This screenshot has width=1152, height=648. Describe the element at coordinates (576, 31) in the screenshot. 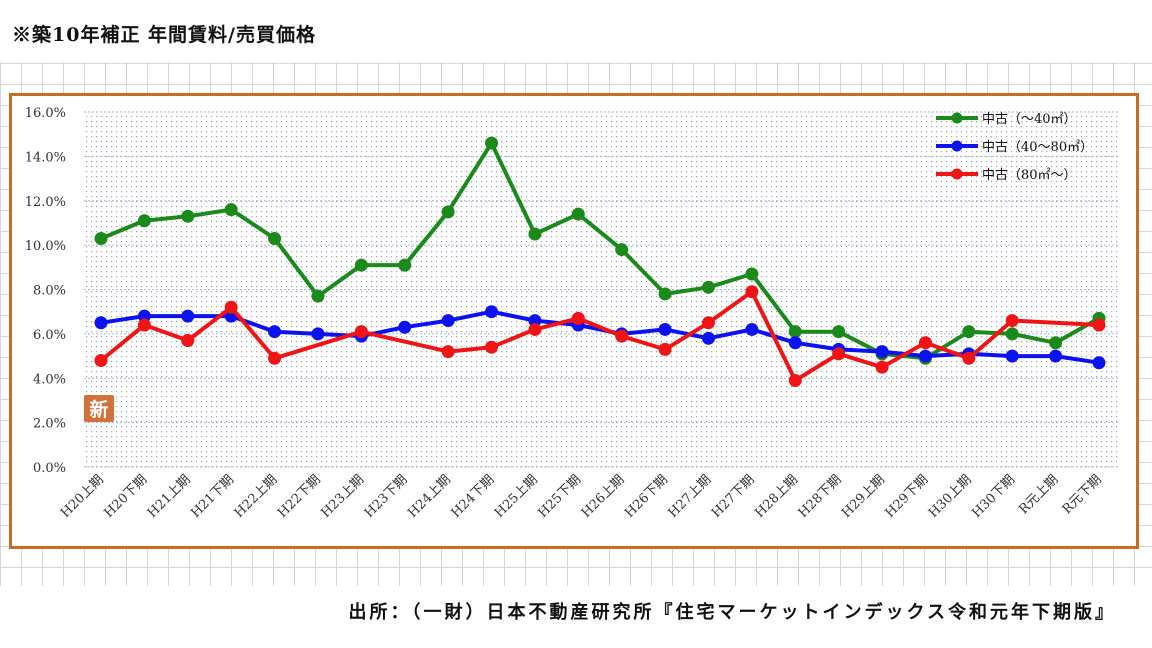

I see `title-band` at that location.